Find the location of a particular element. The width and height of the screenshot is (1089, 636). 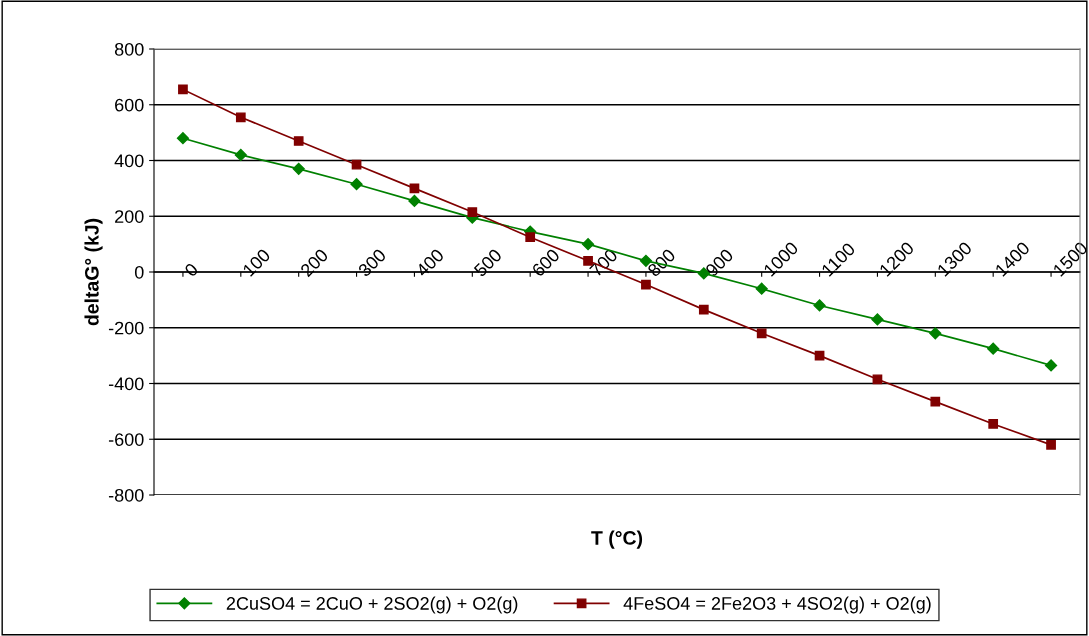

legend-label: 2CuSO4 = 2CuO + 2SO2(g) + O2(g) is located at coordinates (372, 605).